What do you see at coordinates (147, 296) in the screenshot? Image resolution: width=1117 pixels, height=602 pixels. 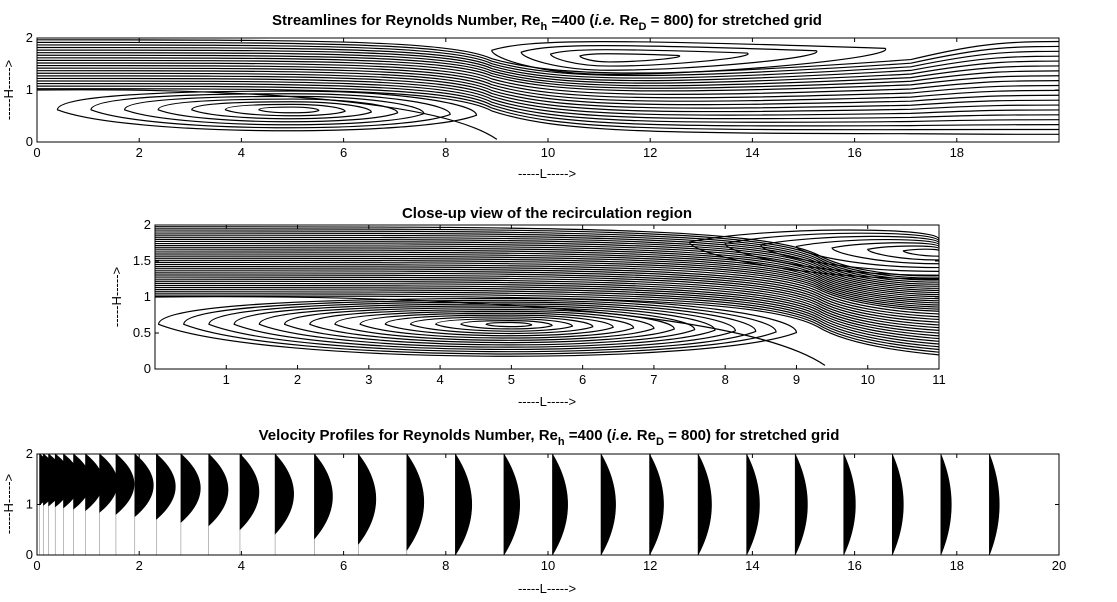 I see `p2-ytick-label: 1` at bounding box center [147, 296].